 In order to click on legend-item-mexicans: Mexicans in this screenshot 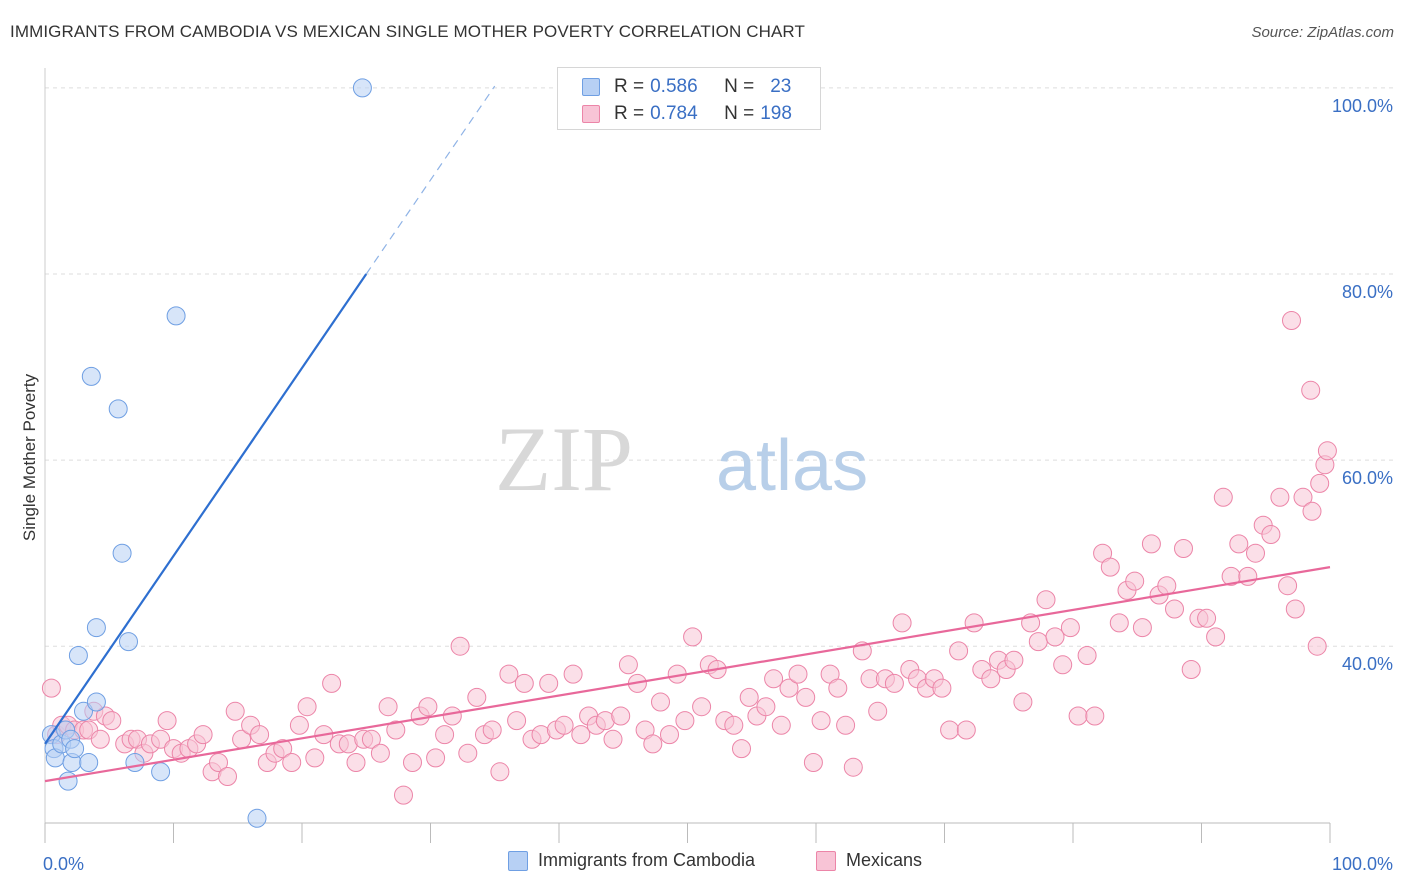, I will do `click(869, 860)`.